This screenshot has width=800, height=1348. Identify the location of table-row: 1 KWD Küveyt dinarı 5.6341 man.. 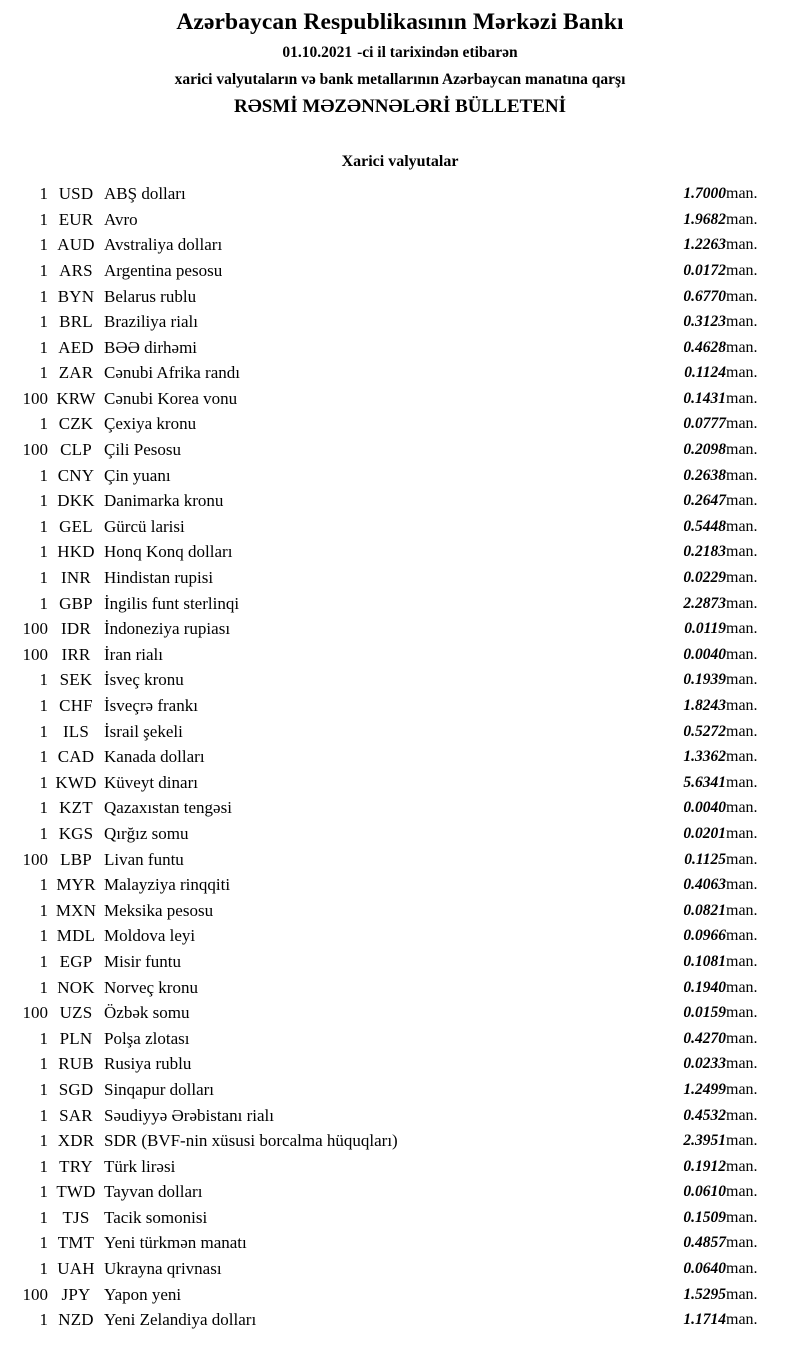
(400, 783).